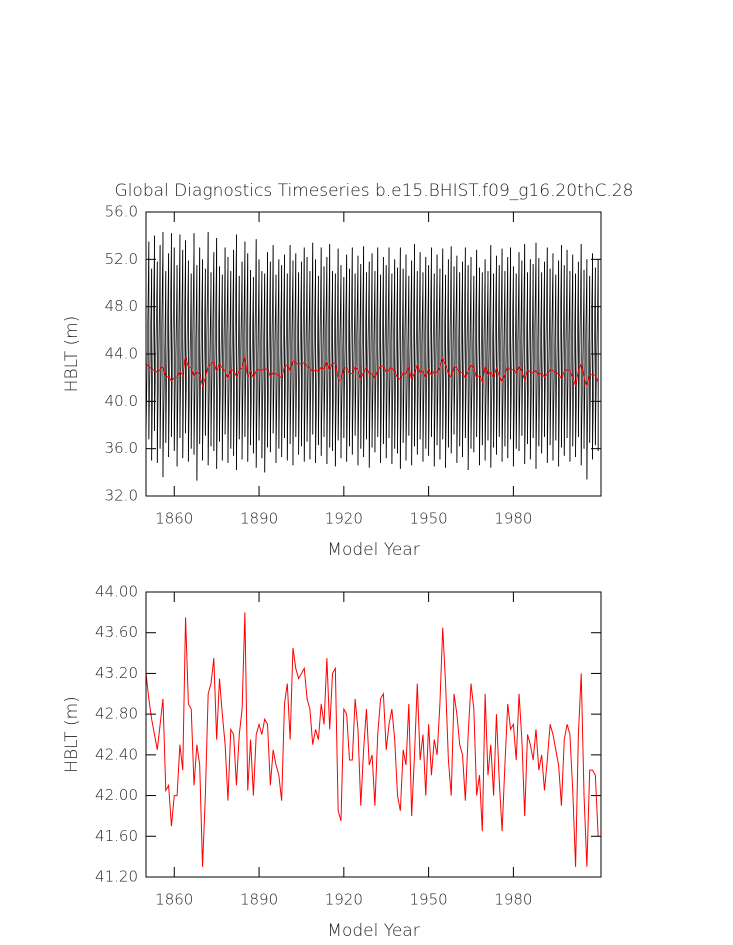 Image resolution: width=733 pixels, height=945 pixels. What do you see at coordinates (121, 259) in the screenshot?
I see `y-tick-label: 52.0` at bounding box center [121, 259].